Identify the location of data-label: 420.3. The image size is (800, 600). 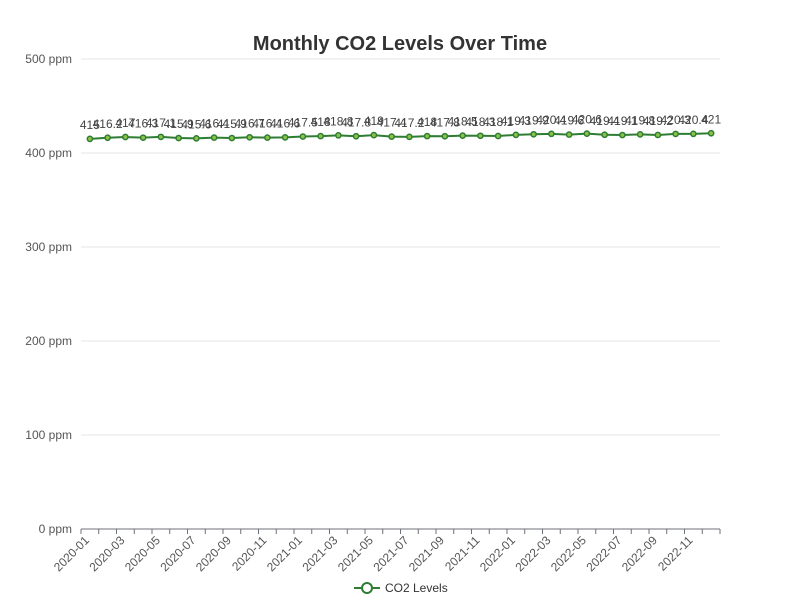
(676, 120).